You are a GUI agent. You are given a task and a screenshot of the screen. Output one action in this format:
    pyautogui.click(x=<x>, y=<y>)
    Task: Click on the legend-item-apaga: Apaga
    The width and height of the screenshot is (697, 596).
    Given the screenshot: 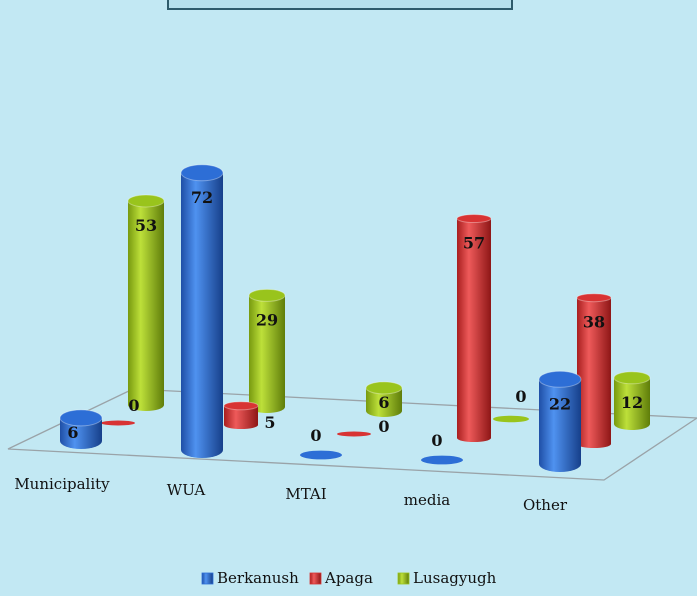 What is the action you would take?
    pyautogui.click(x=341, y=578)
    